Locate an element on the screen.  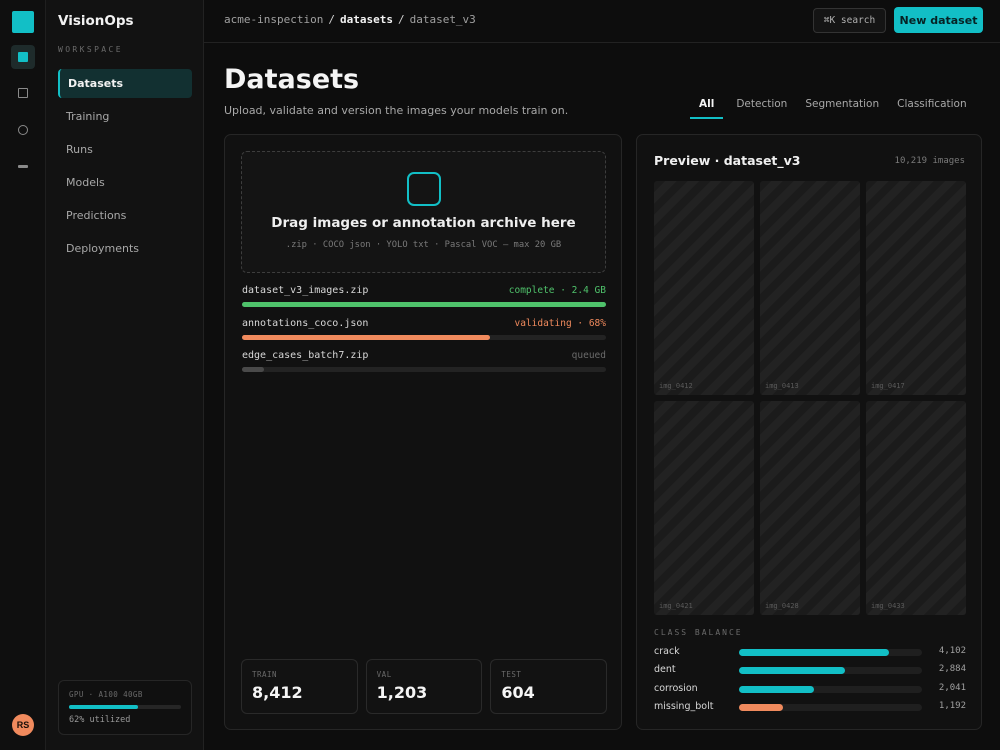
split-test: TEST 604 is located at coordinates (549, 686).